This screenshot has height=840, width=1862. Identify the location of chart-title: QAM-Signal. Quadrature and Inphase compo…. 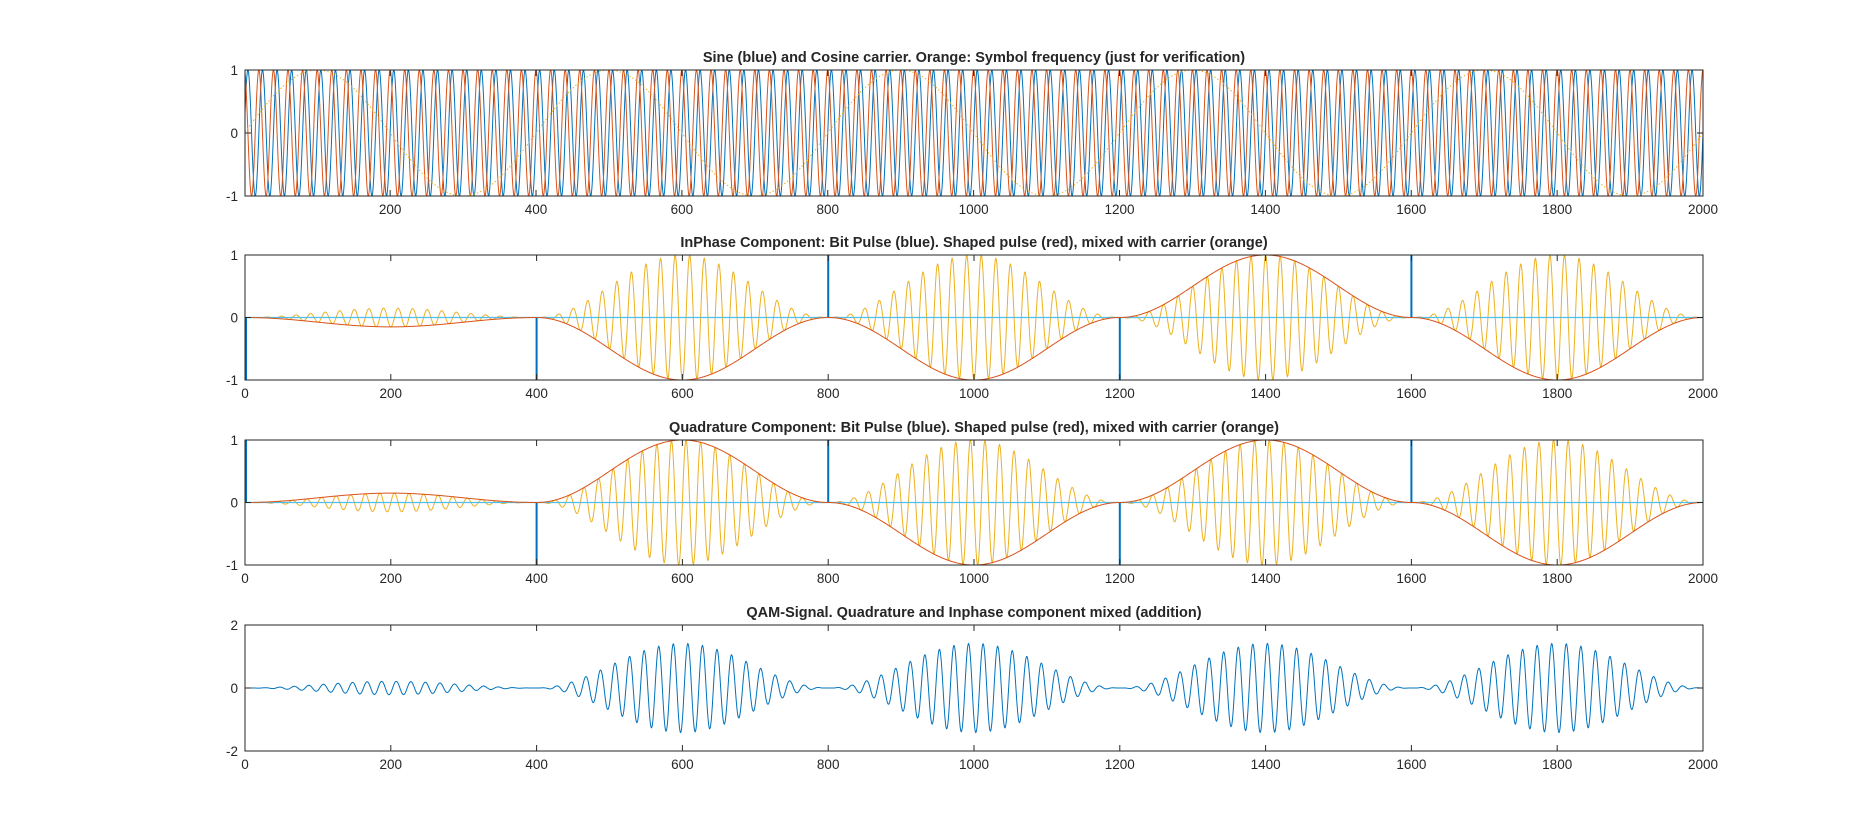
(973, 613).